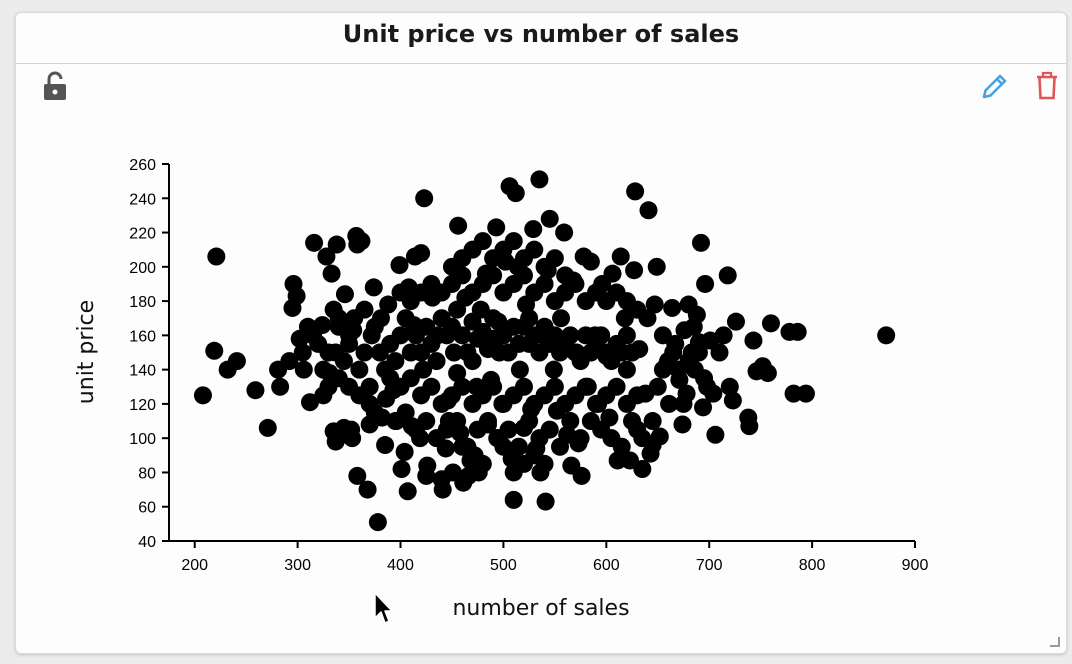 This screenshot has width=1072, height=664. I want to click on y-tick-label: 220, so click(142, 234).